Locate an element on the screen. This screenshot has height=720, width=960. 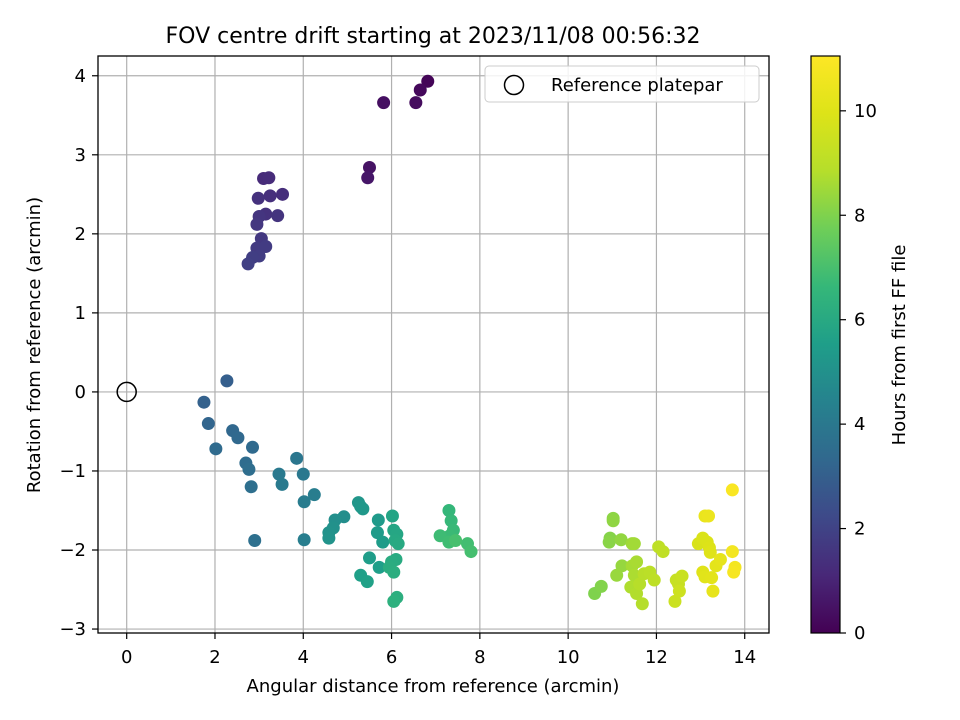
x-tick-label: 8 is located at coordinates (479, 657).